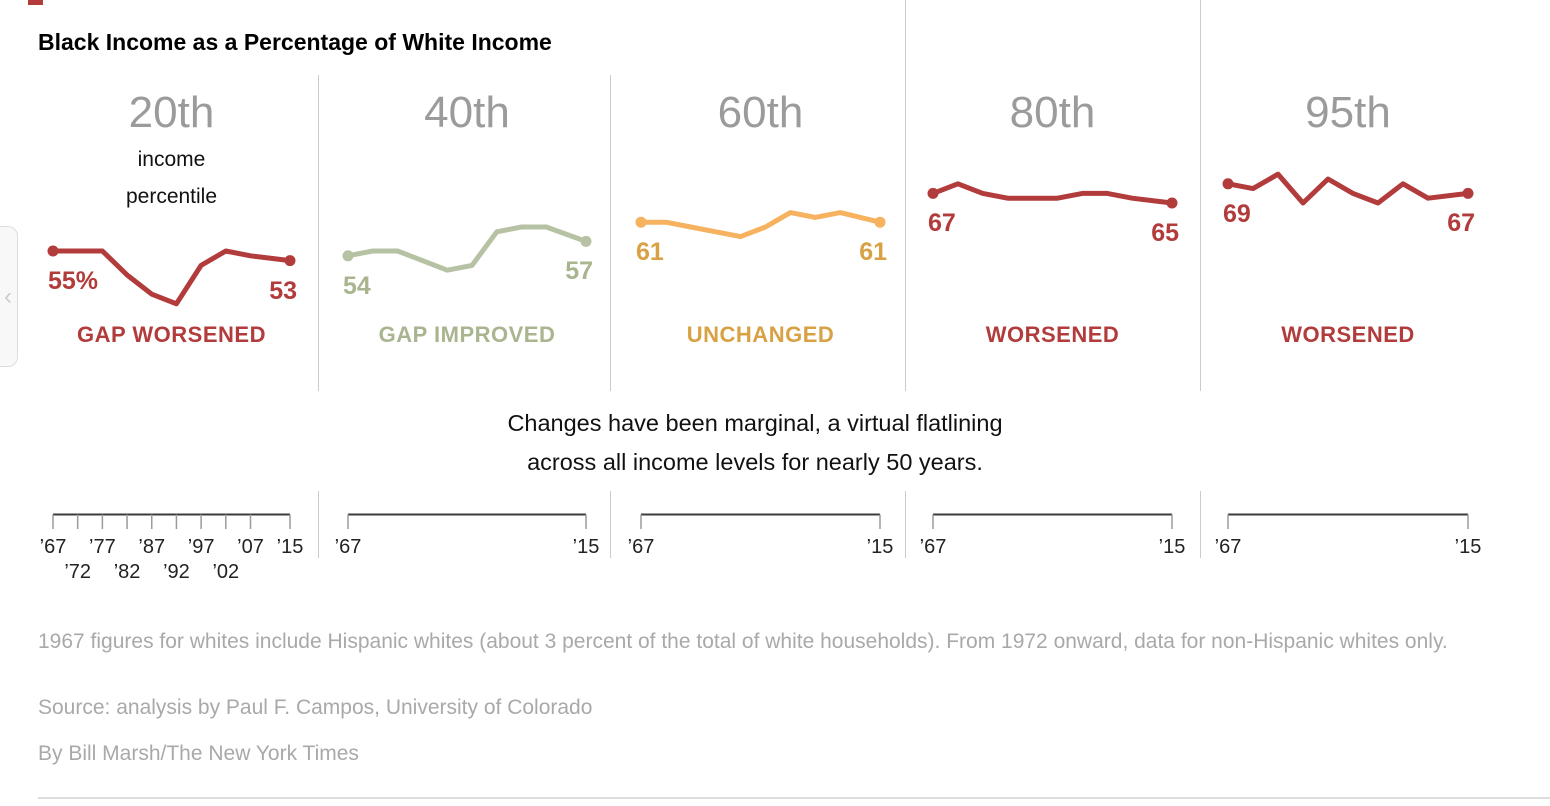  What do you see at coordinates (198, 753) in the screenshot?
I see `byline: By Bill Marsh/The New York Times` at bounding box center [198, 753].